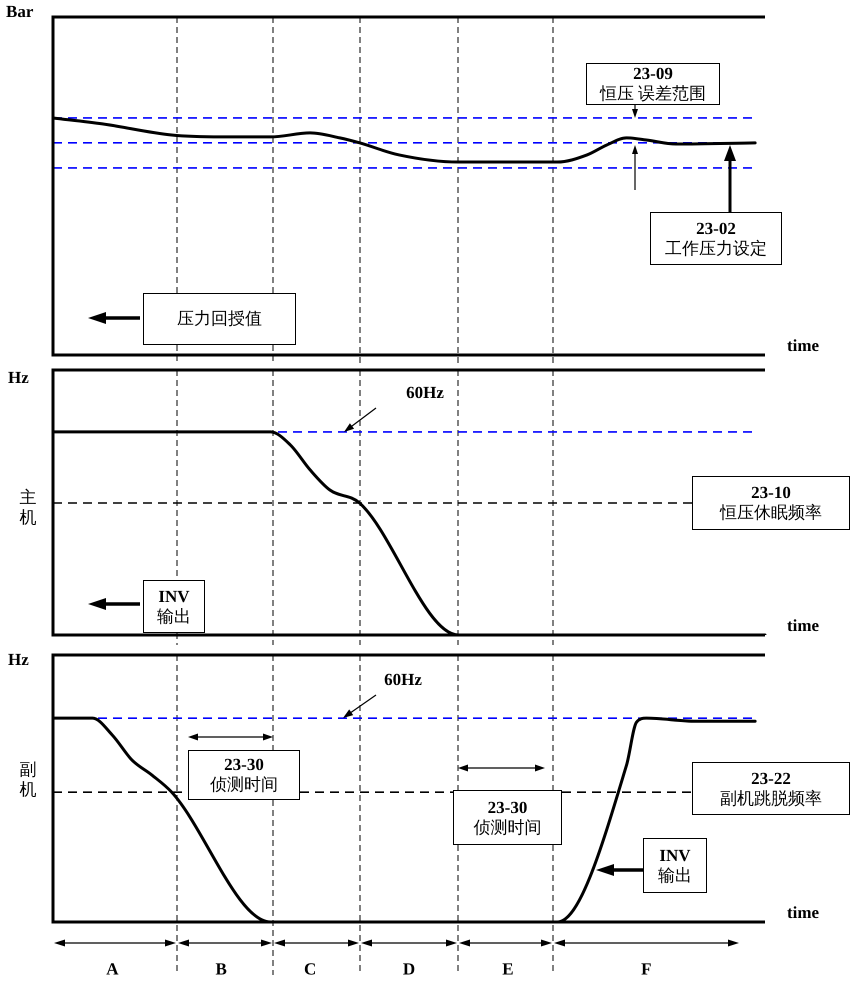  What do you see at coordinates (28, 508) in the screenshot?
I see `text: 主机` at bounding box center [28, 508].